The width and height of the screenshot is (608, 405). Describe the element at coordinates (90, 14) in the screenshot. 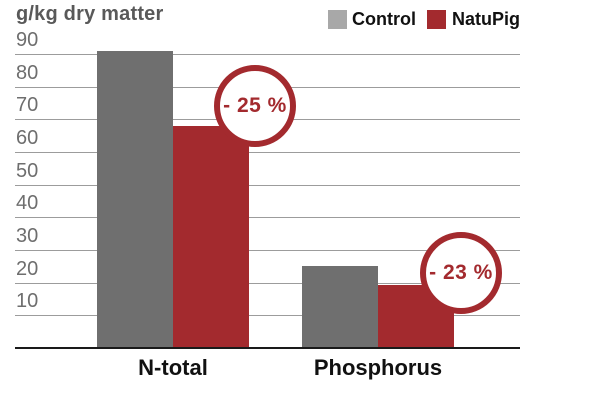

I see `chart-title: g/kg dry matter` at that location.